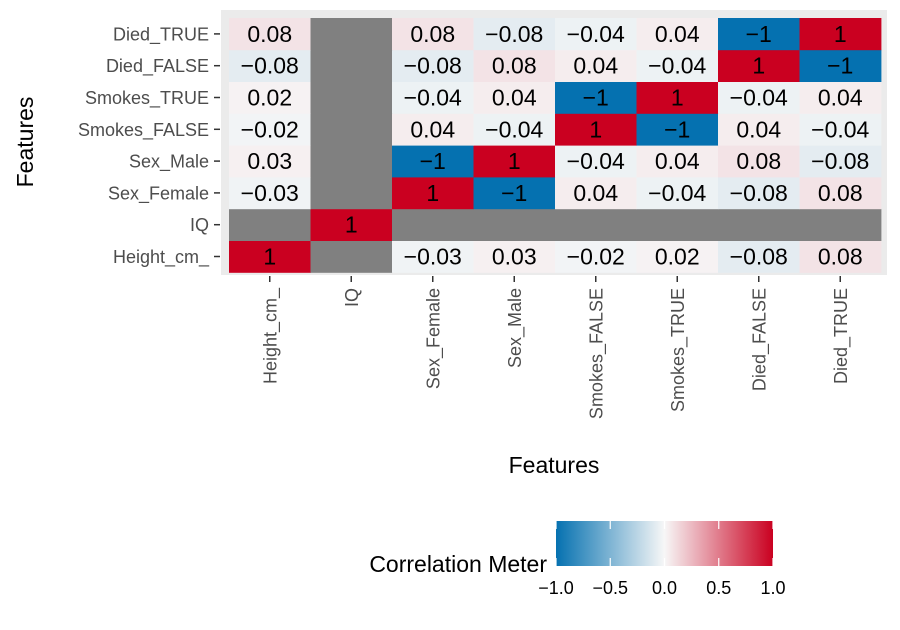 The height and width of the screenshot is (630, 900). I want to click on legend-tick-label: −1.0, so click(556, 588).